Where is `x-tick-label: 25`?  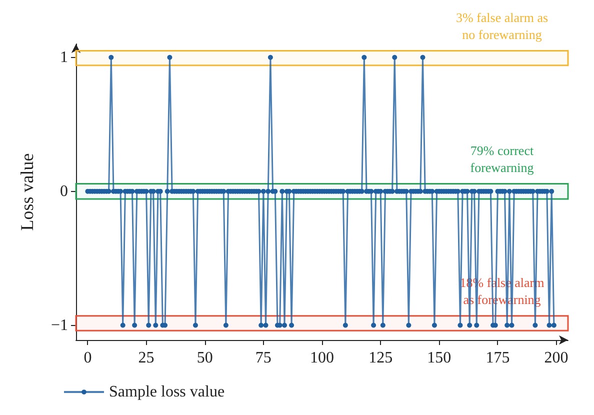
x-tick-label: 25 is located at coordinates (146, 358).